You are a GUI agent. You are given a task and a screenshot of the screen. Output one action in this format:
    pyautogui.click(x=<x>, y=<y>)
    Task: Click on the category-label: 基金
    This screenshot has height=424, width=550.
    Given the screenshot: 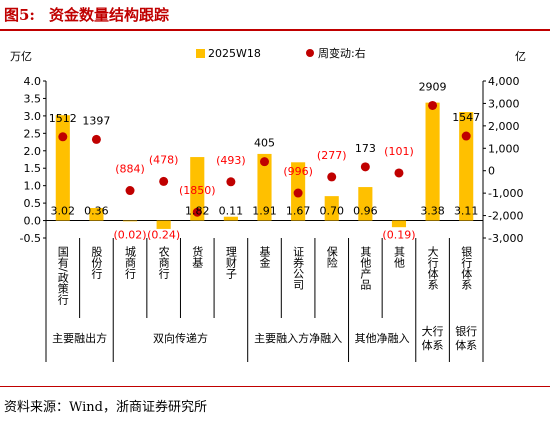 What is the action you would take?
    pyautogui.click(x=264, y=257)
    